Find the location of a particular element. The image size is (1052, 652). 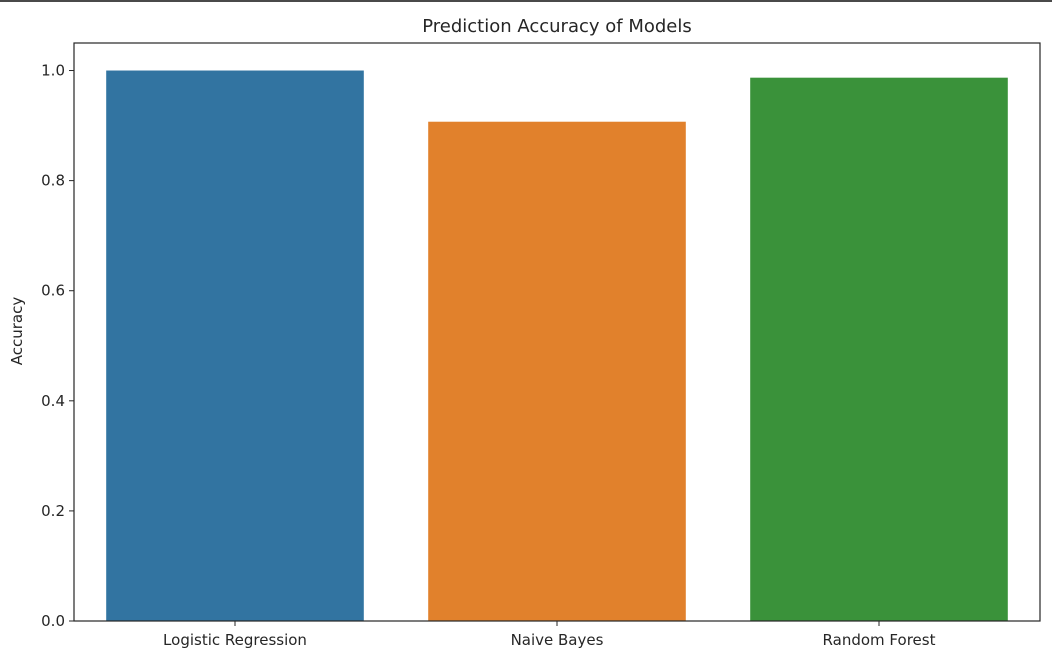

y-axis-label: Accuracy is located at coordinates (17, 331).